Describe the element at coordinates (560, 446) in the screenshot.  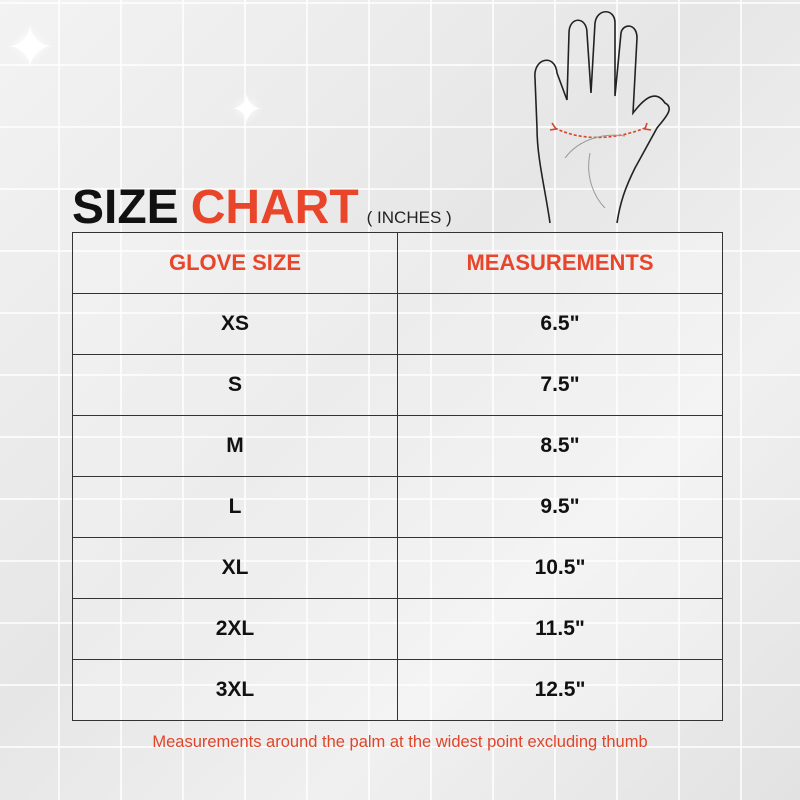
I see `measurement-cell: 8.5"` at that location.